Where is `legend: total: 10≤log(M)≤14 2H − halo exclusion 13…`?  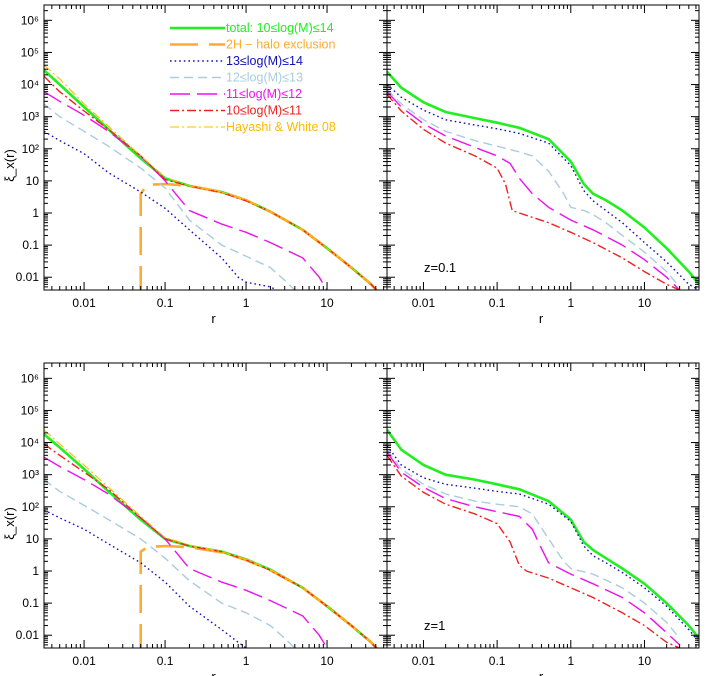
legend: total: 10≤log(M)≤14 2H − halo exclusion 13… is located at coordinates (253, 77).